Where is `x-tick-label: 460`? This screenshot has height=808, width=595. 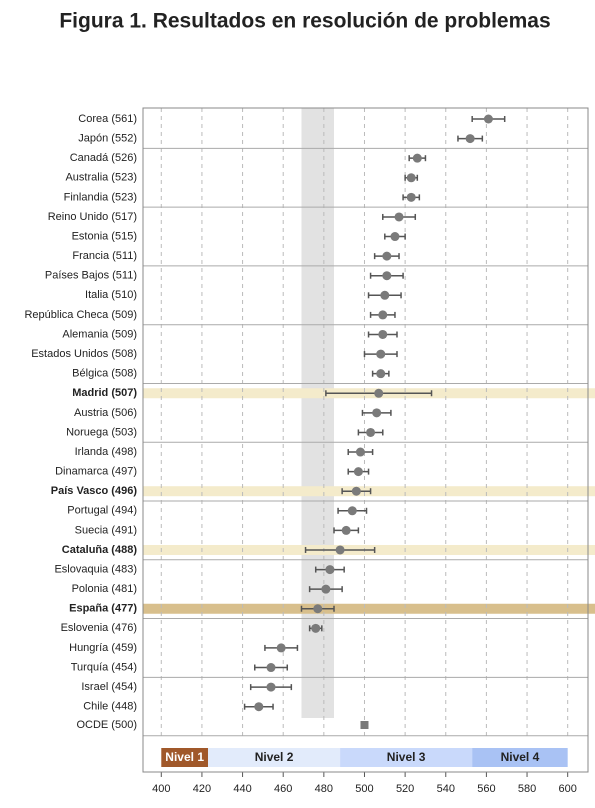 x-tick-label: 460 is located at coordinates (283, 789).